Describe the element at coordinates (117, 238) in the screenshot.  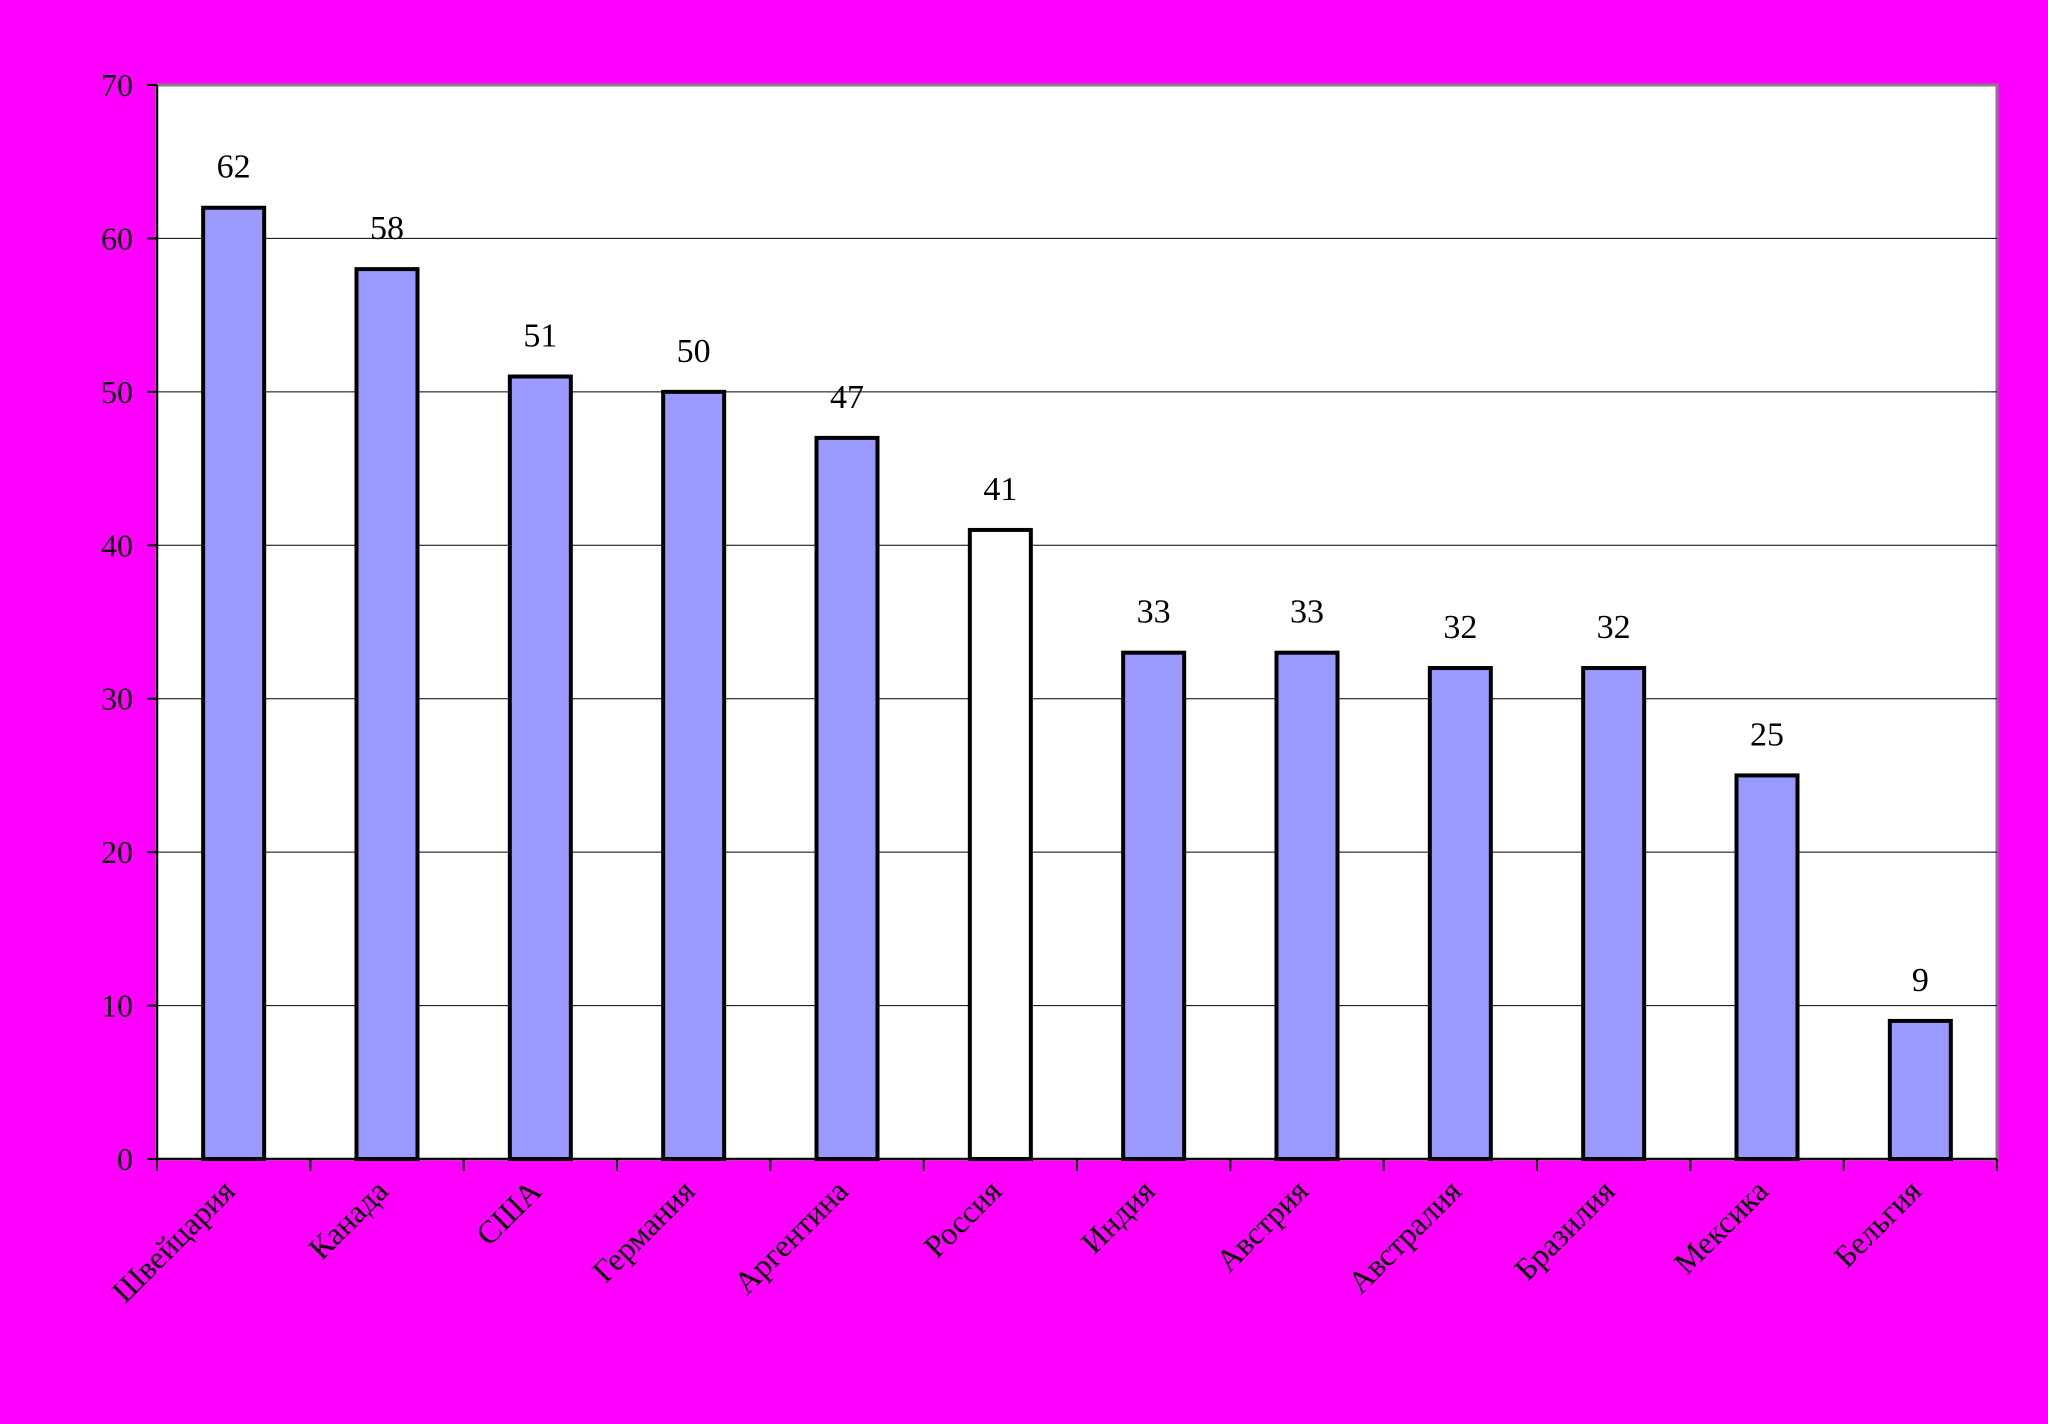
I see `y-tick-label-60: 60` at that location.